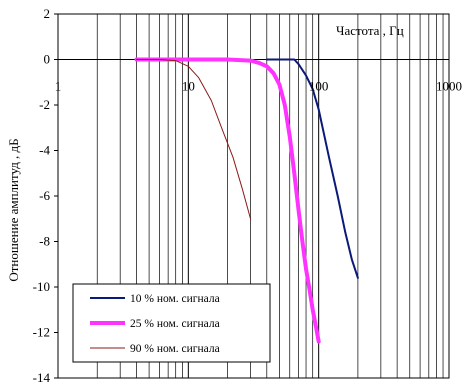  What do you see at coordinates (44, 195) in the screenshot?
I see `y-tick-label: -6` at bounding box center [44, 195].